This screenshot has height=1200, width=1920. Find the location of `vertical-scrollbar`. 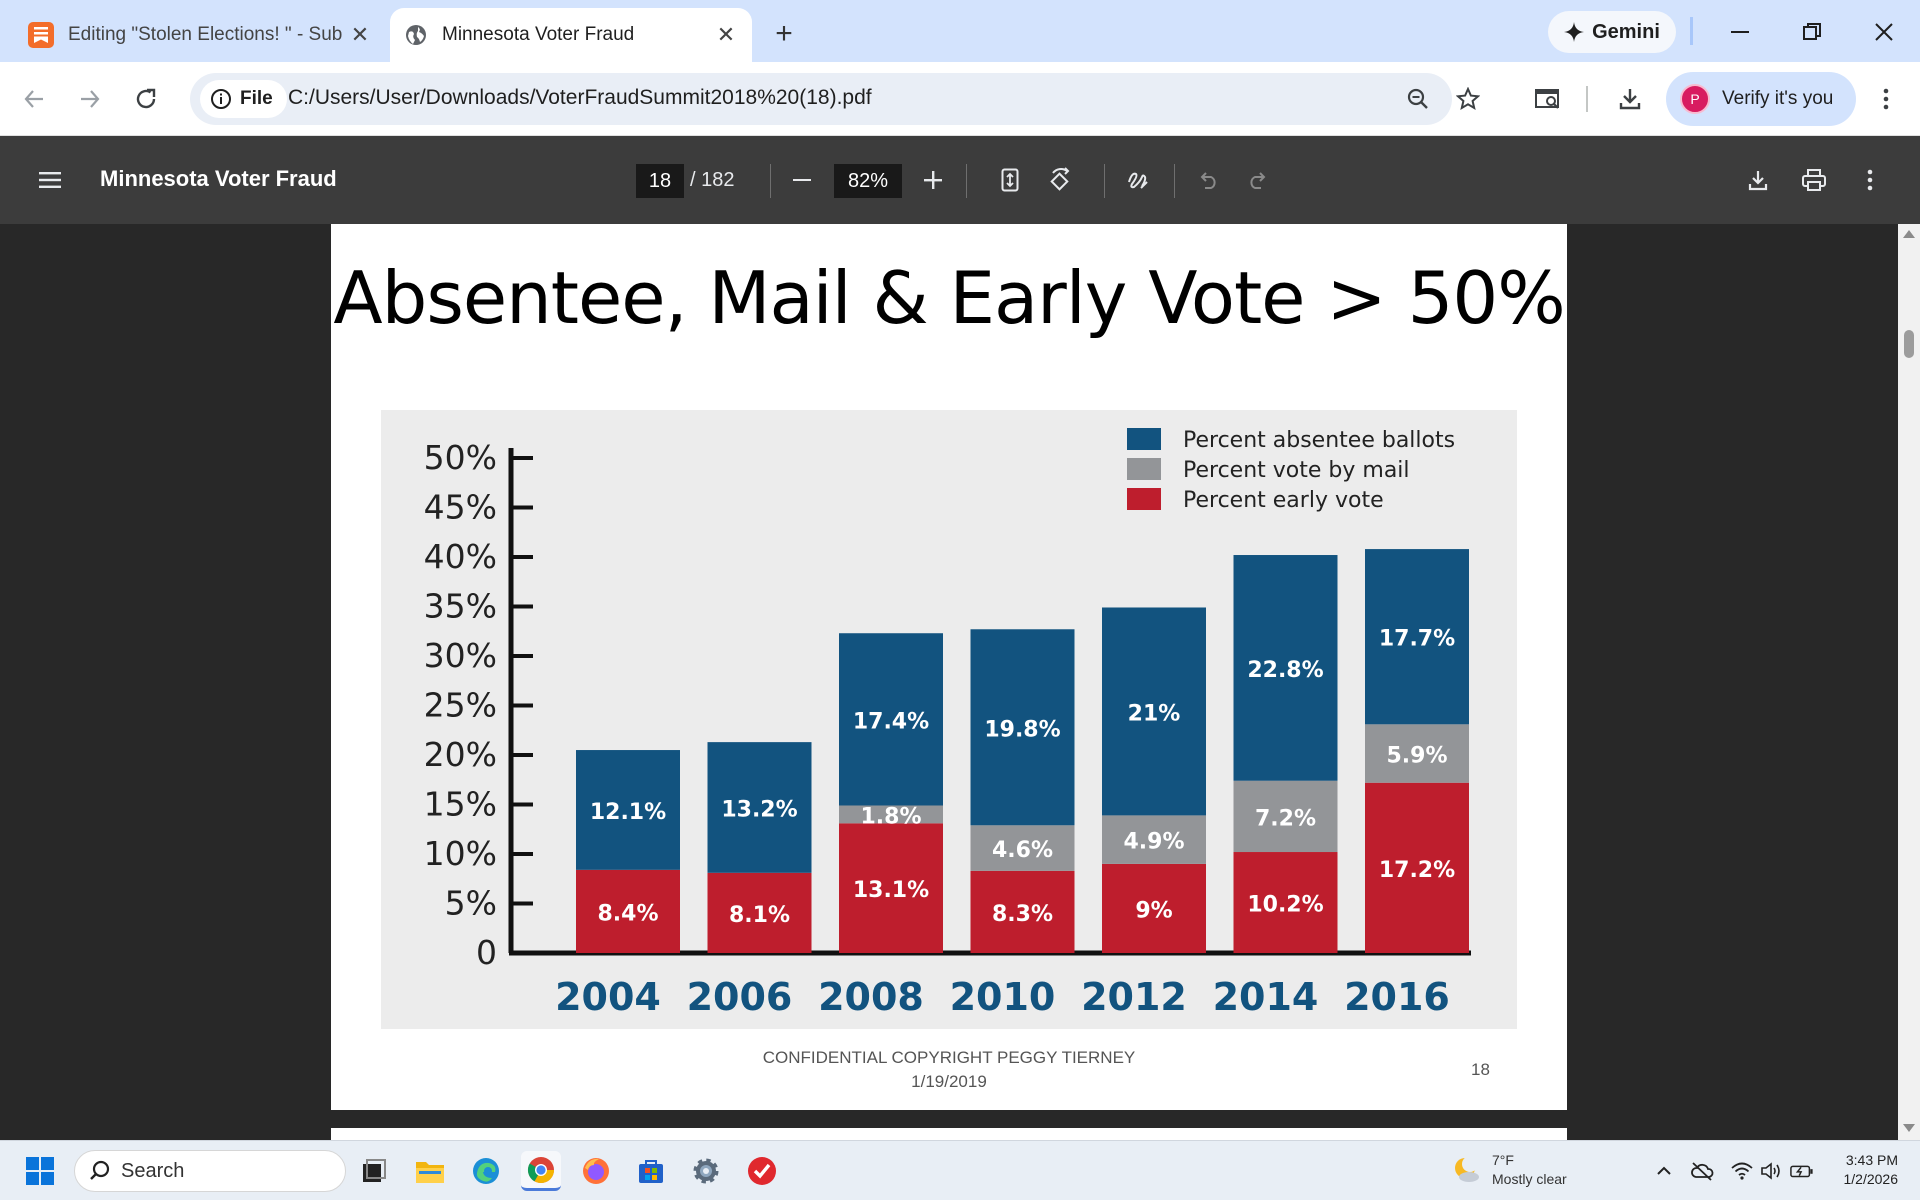

vertical-scrollbar is located at coordinates (1909, 682).